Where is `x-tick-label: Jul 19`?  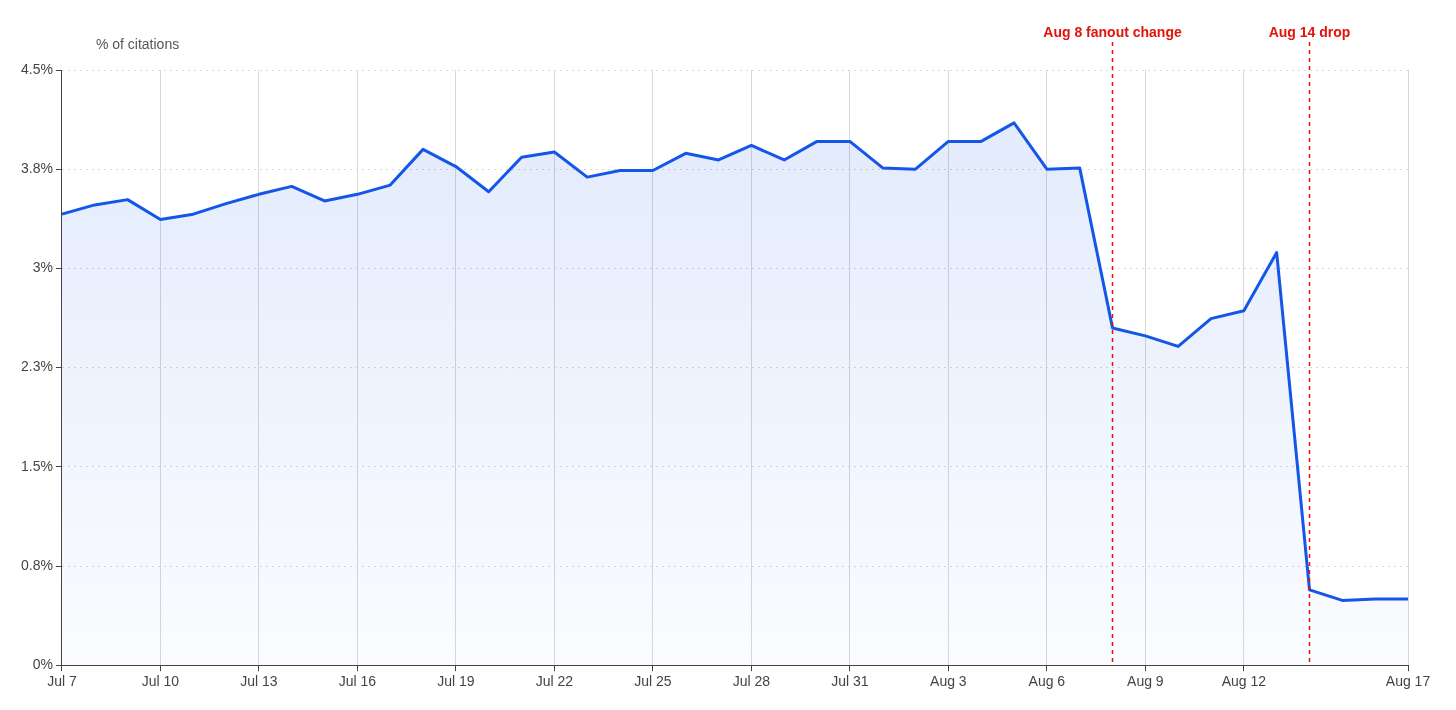 x-tick-label: Jul 19 is located at coordinates (456, 681).